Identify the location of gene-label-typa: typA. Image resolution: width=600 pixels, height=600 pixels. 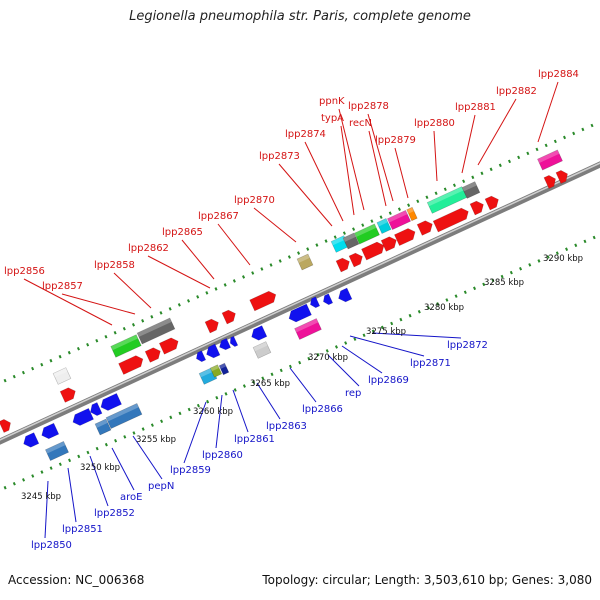
(332, 118).